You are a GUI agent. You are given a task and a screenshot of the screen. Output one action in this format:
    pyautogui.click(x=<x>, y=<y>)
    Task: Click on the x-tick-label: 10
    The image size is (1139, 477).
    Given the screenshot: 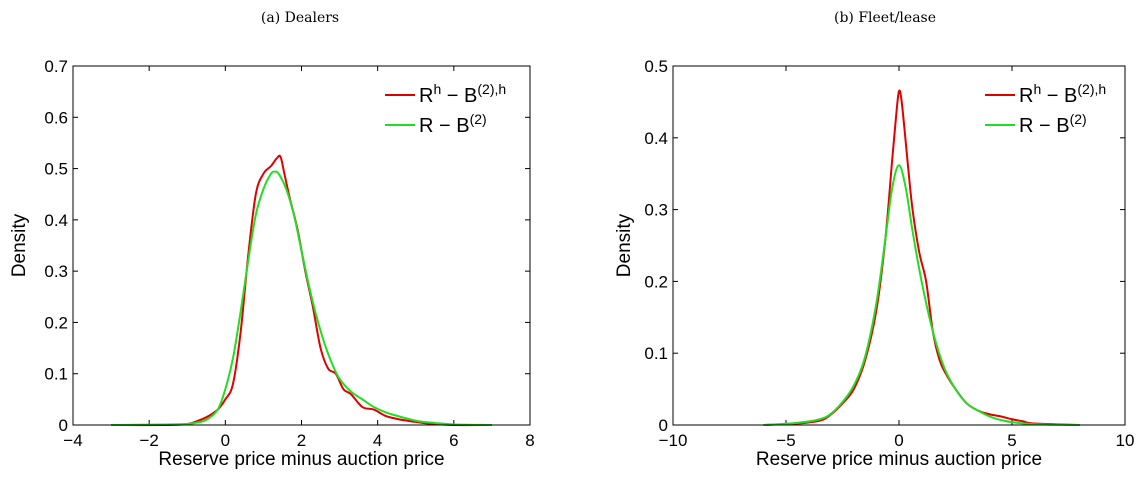 What is the action you would take?
    pyautogui.click(x=1125, y=440)
    